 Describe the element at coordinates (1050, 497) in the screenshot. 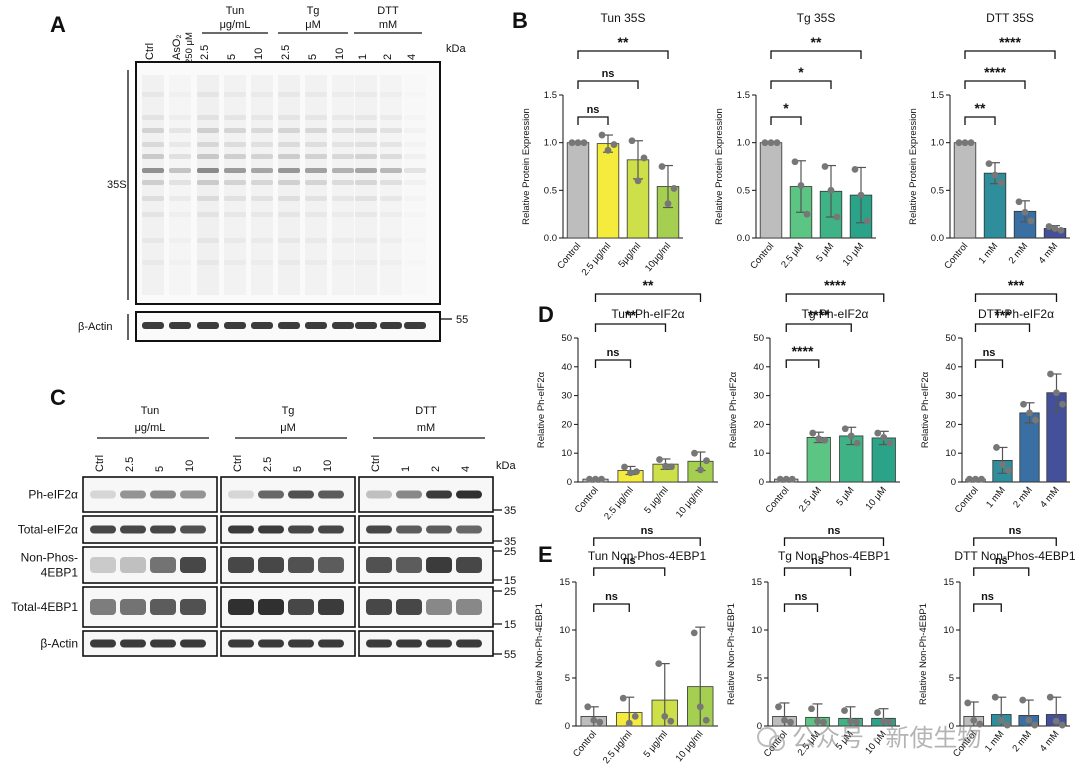

I see `chart-x-tick-label: 4 mM` at that location.